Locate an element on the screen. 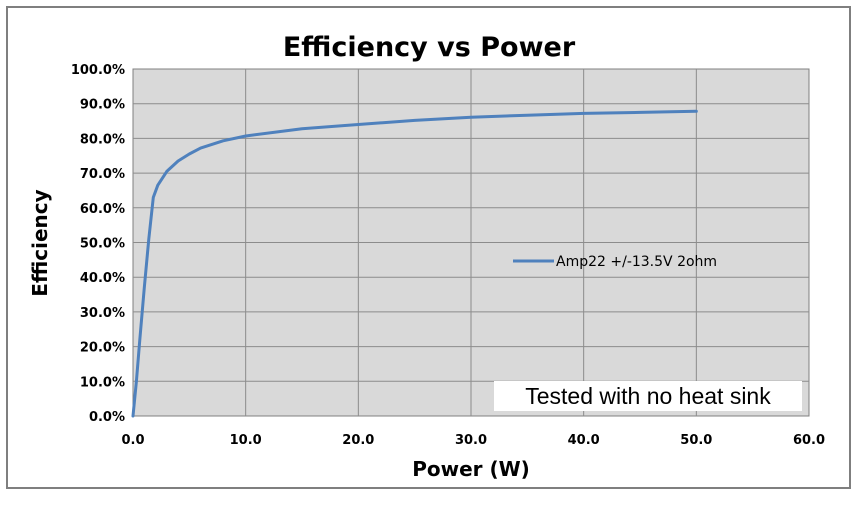 The width and height of the screenshot is (859, 512). y-tick-label: 0.0% is located at coordinates (107, 417).